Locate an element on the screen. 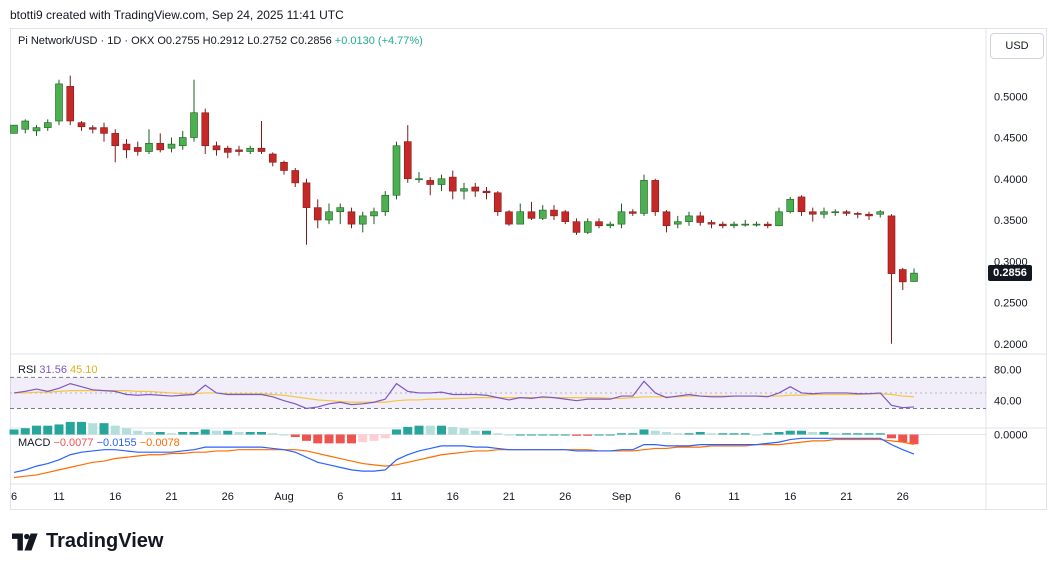  macd-line is located at coordinates (464, 455).